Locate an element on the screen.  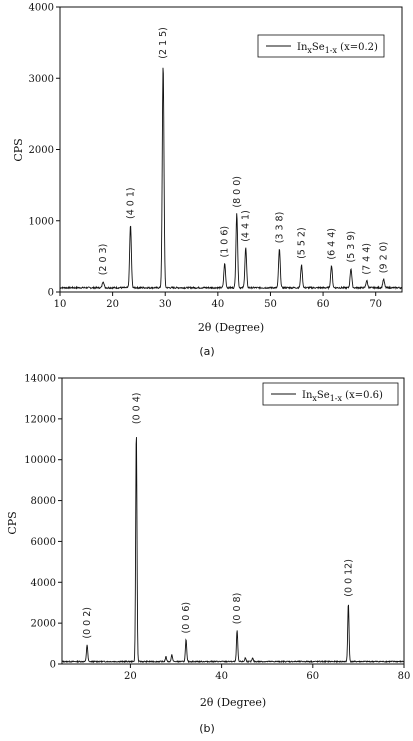
x-tick-label: 80 is located at coordinates (404, 676).